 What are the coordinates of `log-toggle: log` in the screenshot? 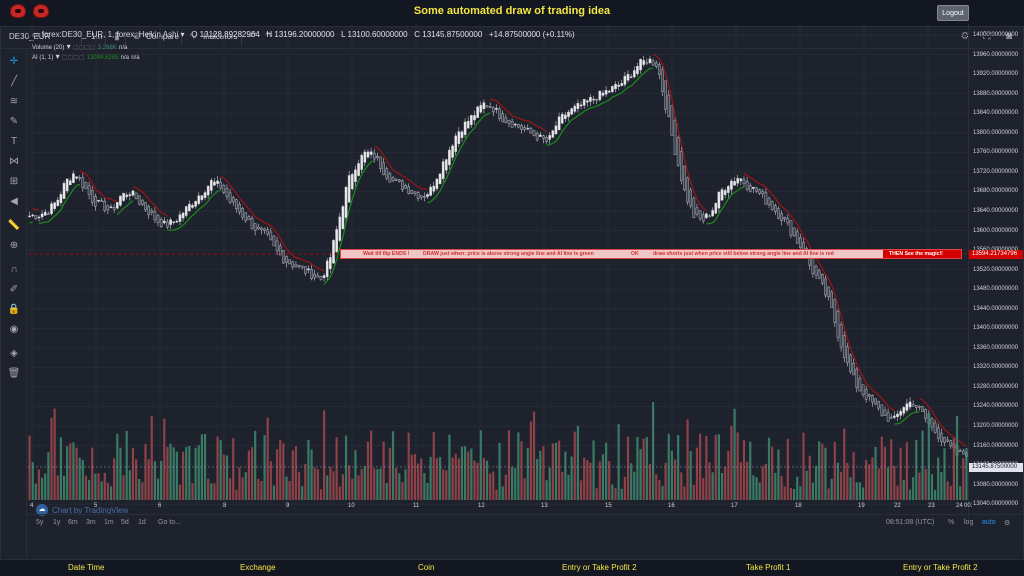 It's located at (969, 522).